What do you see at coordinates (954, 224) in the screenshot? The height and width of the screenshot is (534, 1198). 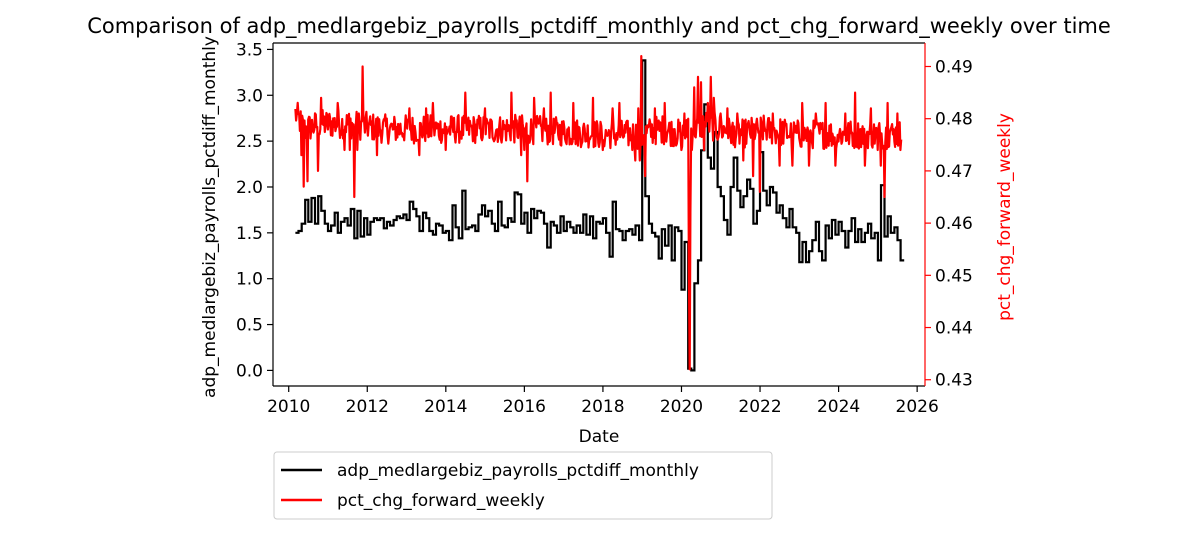 I see `y-right-tick-label: 0.46` at bounding box center [954, 224].